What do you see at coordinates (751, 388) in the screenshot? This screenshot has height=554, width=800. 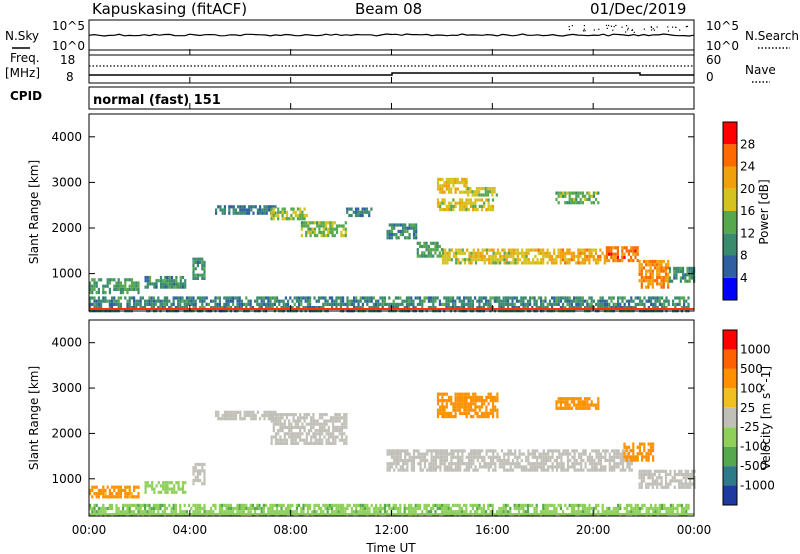 I see `colorbar-tick-label: 100` at bounding box center [751, 388].